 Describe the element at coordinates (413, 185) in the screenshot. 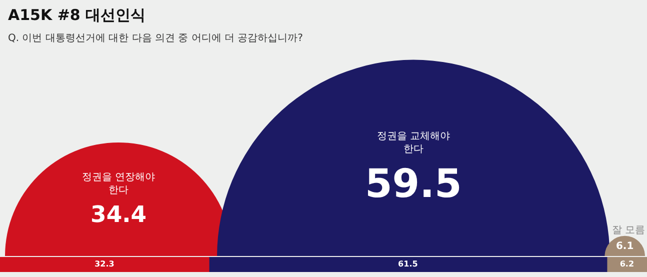

I see `data-label: 59.5` at that location.